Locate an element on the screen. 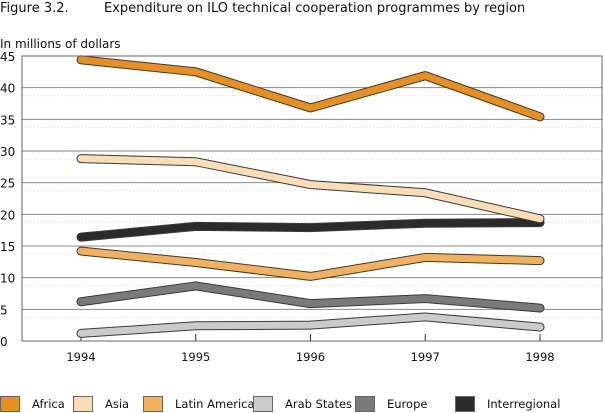 This screenshot has width=603, height=413. series-asia is located at coordinates (310, 189).